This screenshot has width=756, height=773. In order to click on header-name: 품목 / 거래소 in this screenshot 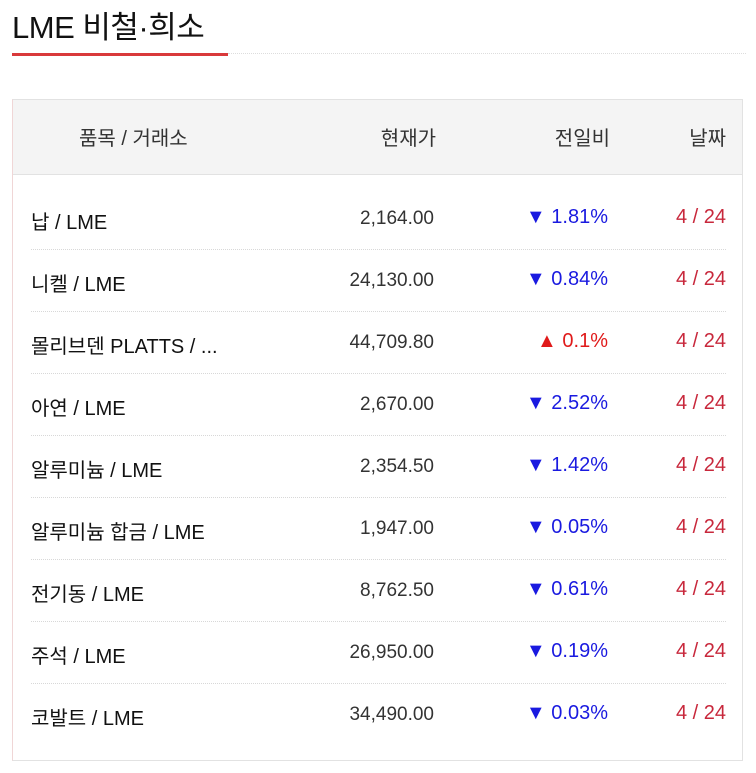, I will do `click(133, 139)`.